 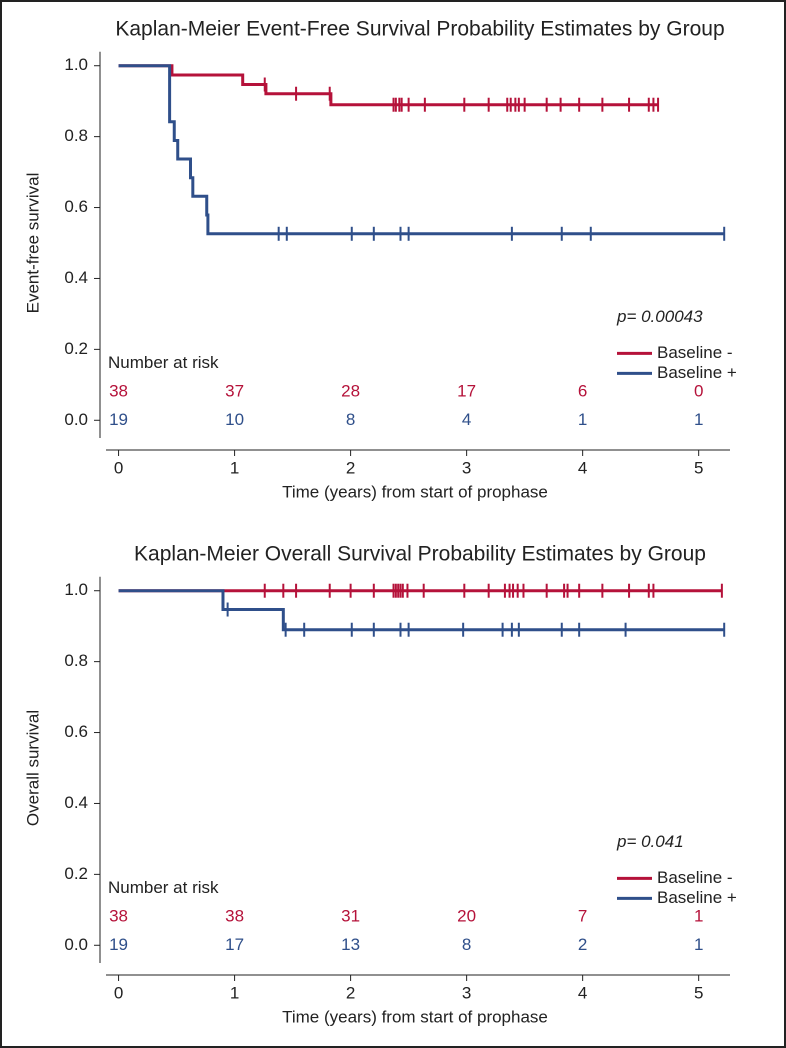 What do you see at coordinates (350, 944) in the screenshot?
I see `risk-count: 13` at bounding box center [350, 944].